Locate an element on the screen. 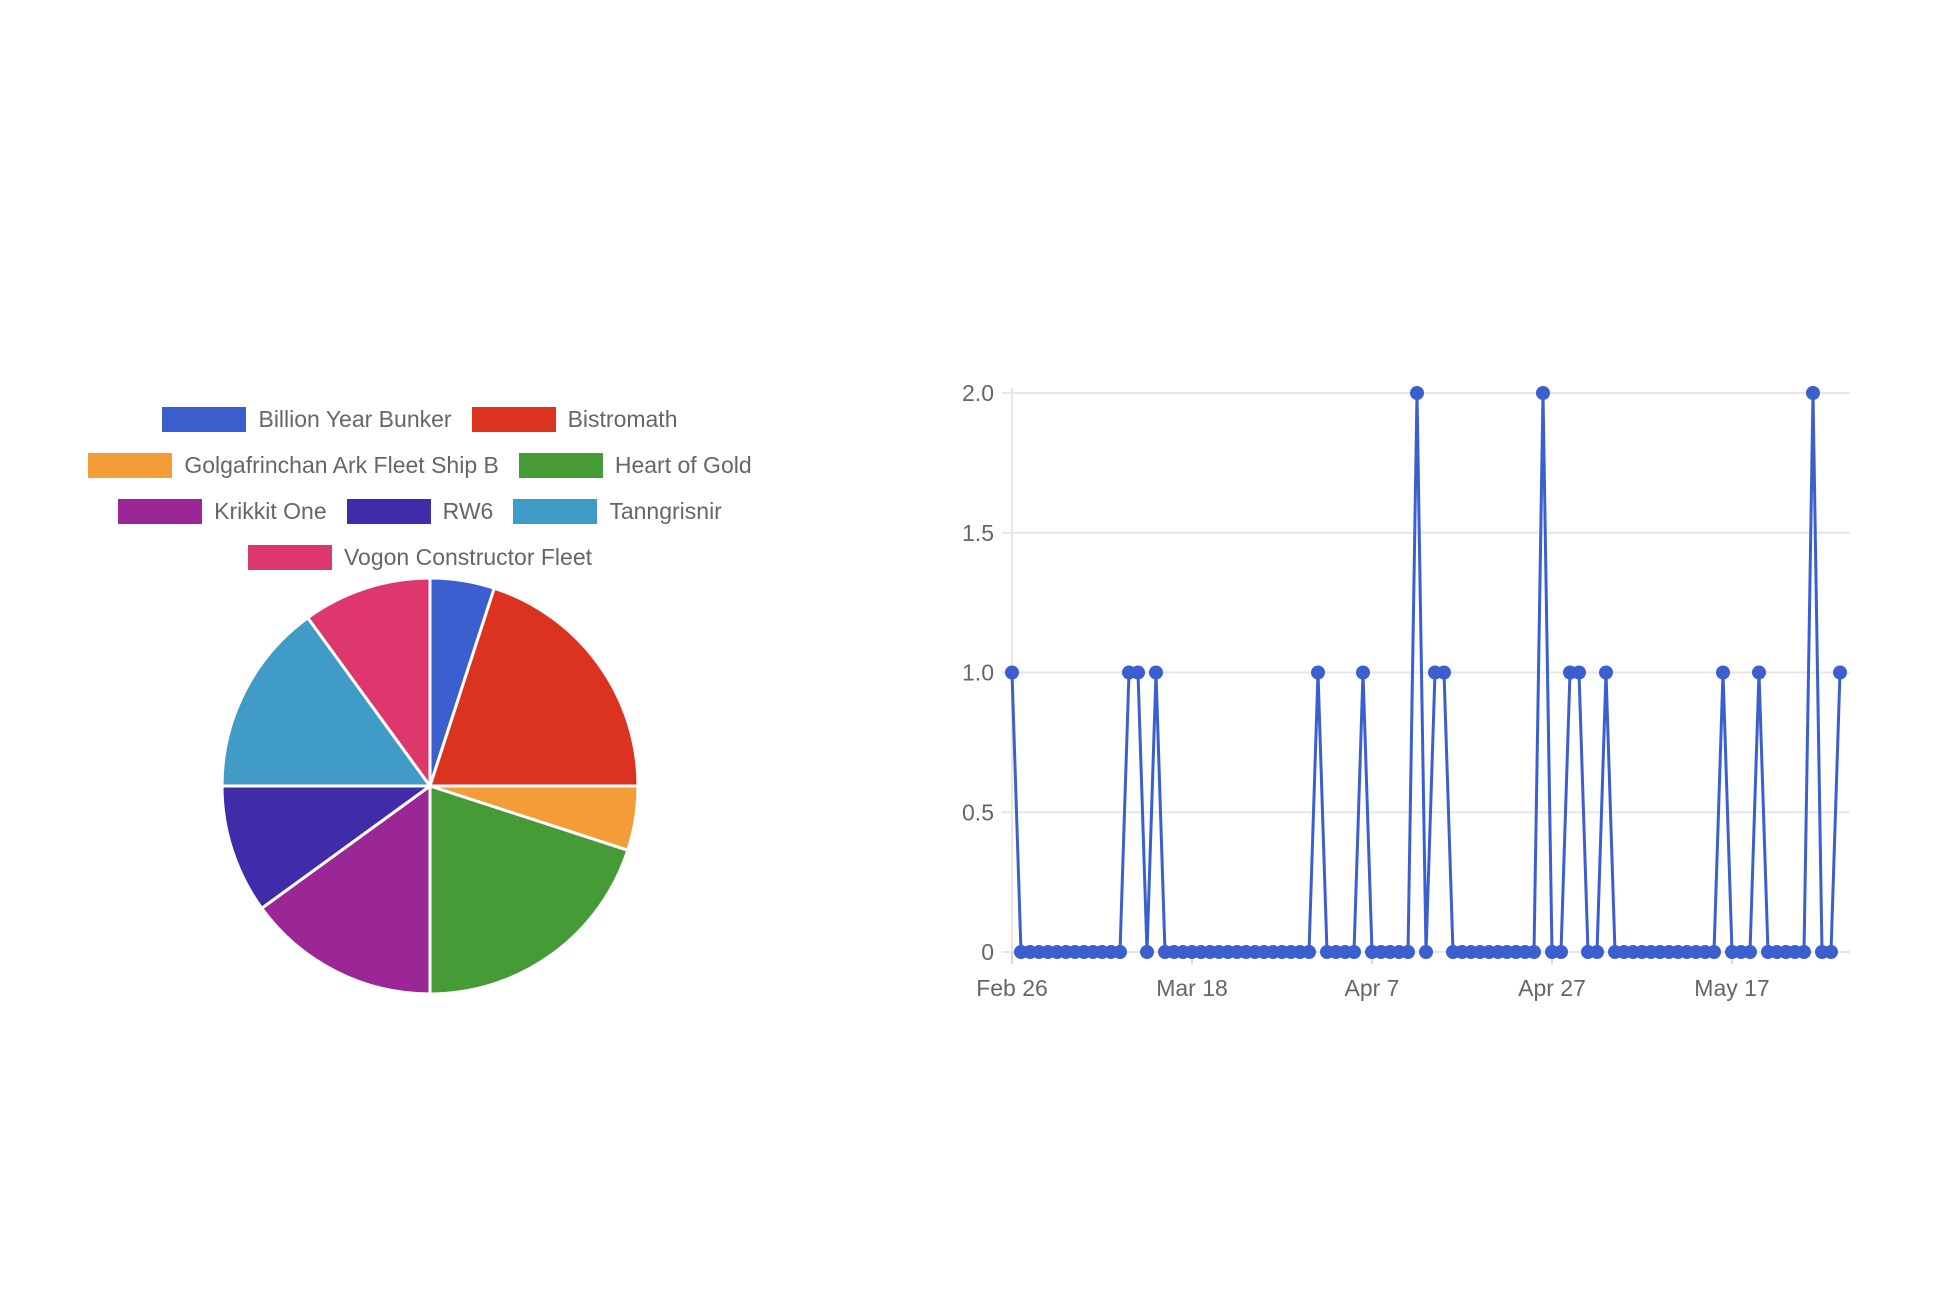 Image resolution: width=1944 pixels, height=1314 pixels. legend-label: RW6 is located at coordinates (468, 510).